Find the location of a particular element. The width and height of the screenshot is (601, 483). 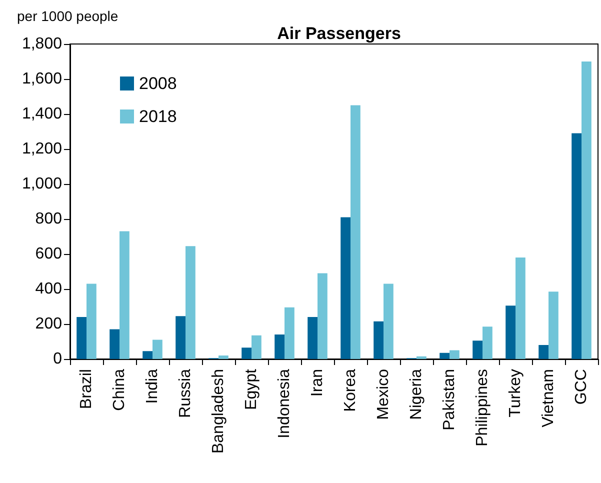

x-tick-label: China is located at coordinates (119, 389).